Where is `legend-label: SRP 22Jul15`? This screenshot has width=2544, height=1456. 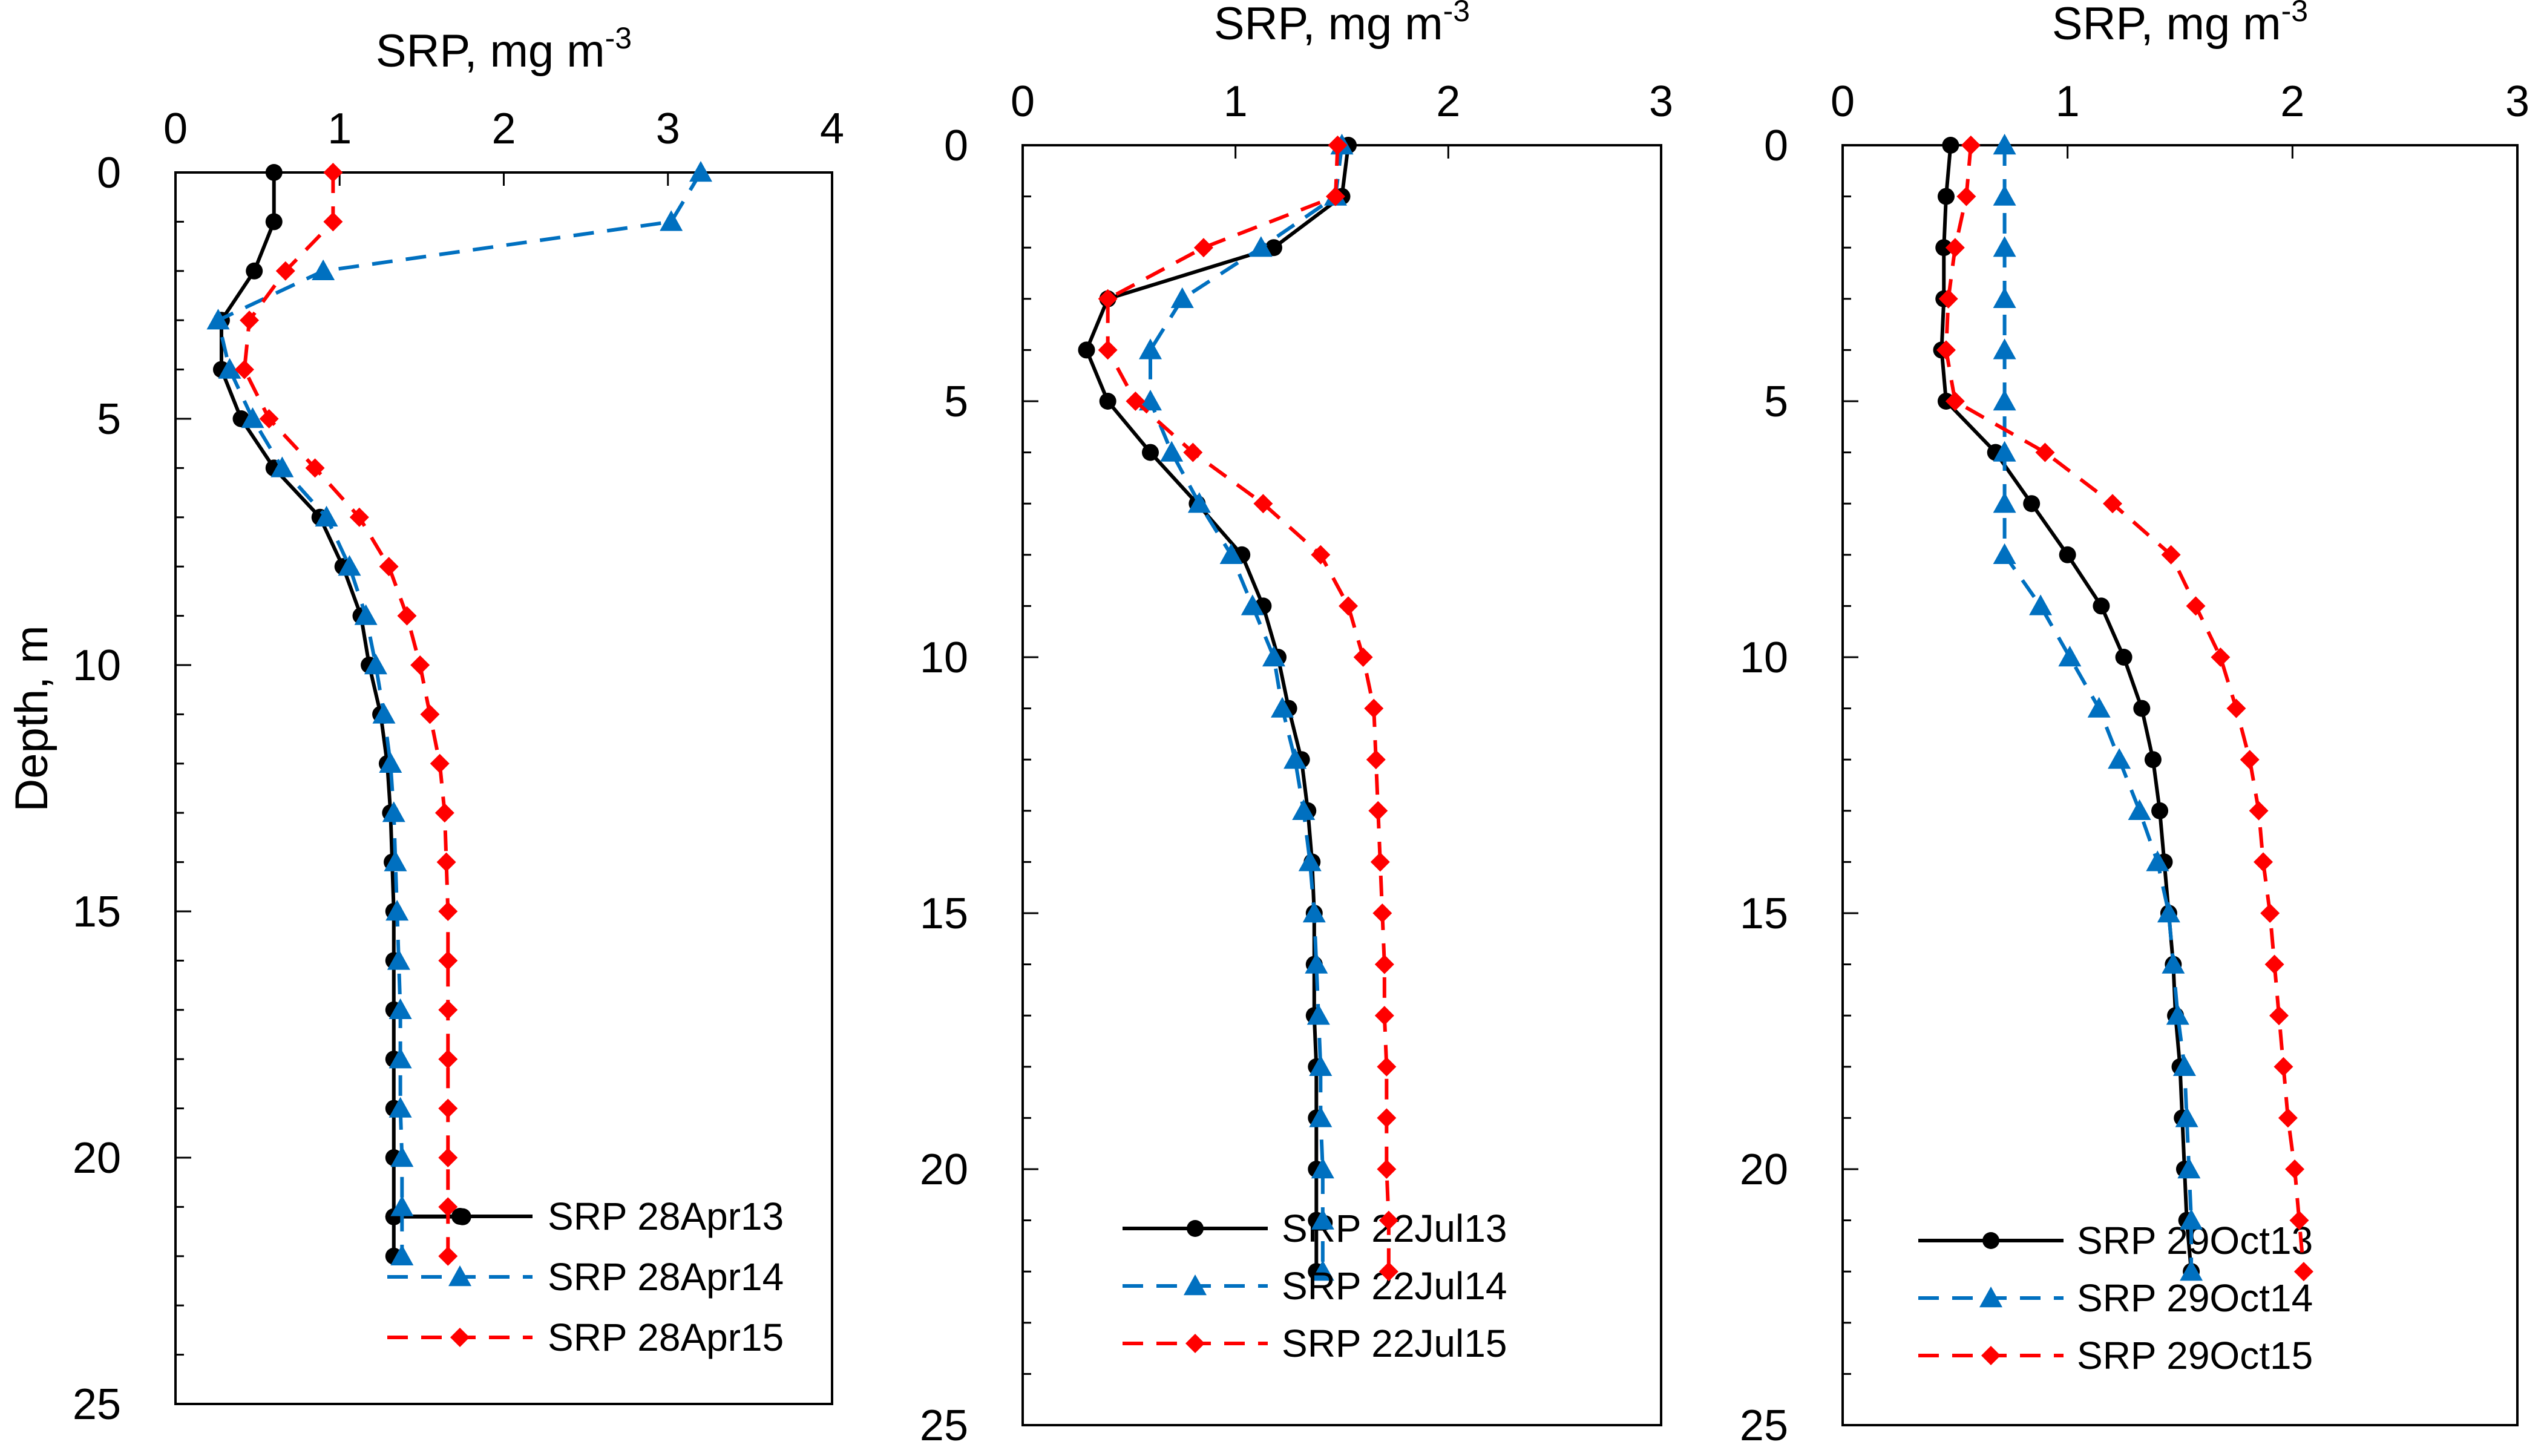 legend-label: SRP 22Jul15 is located at coordinates (1394, 1343).